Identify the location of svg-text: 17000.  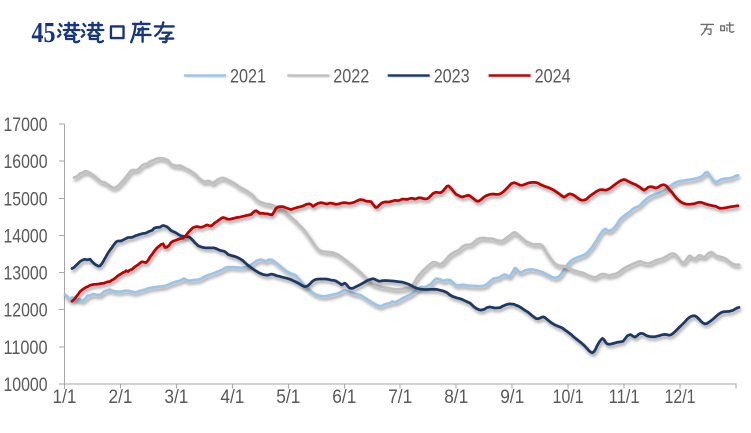
(26, 125).